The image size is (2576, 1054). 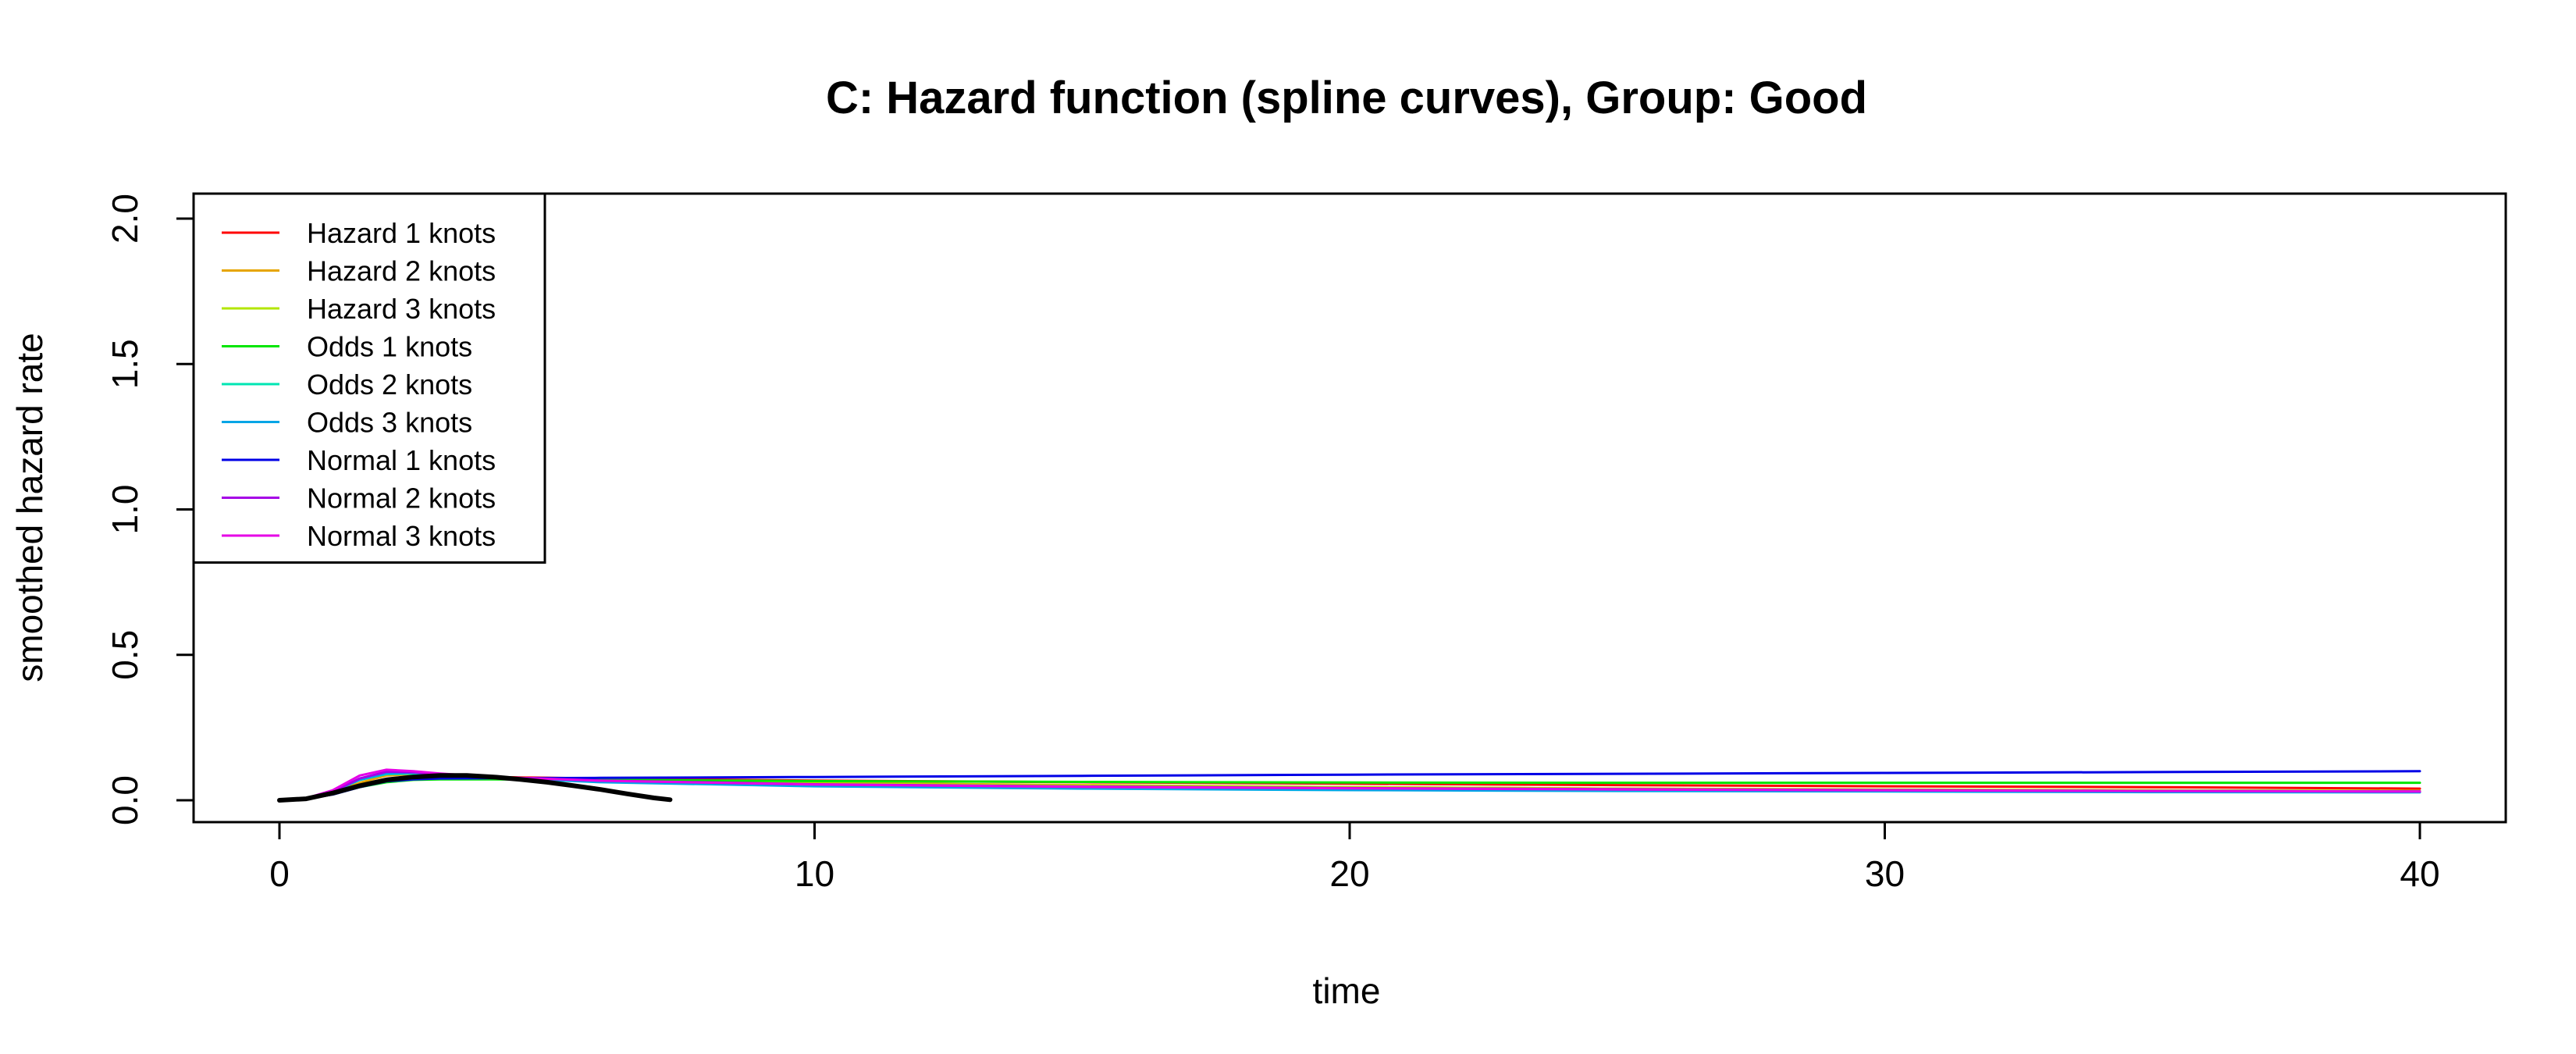 What do you see at coordinates (125, 219) in the screenshot?
I see `y-tick-label: 2.0` at bounding box center [125, 219].